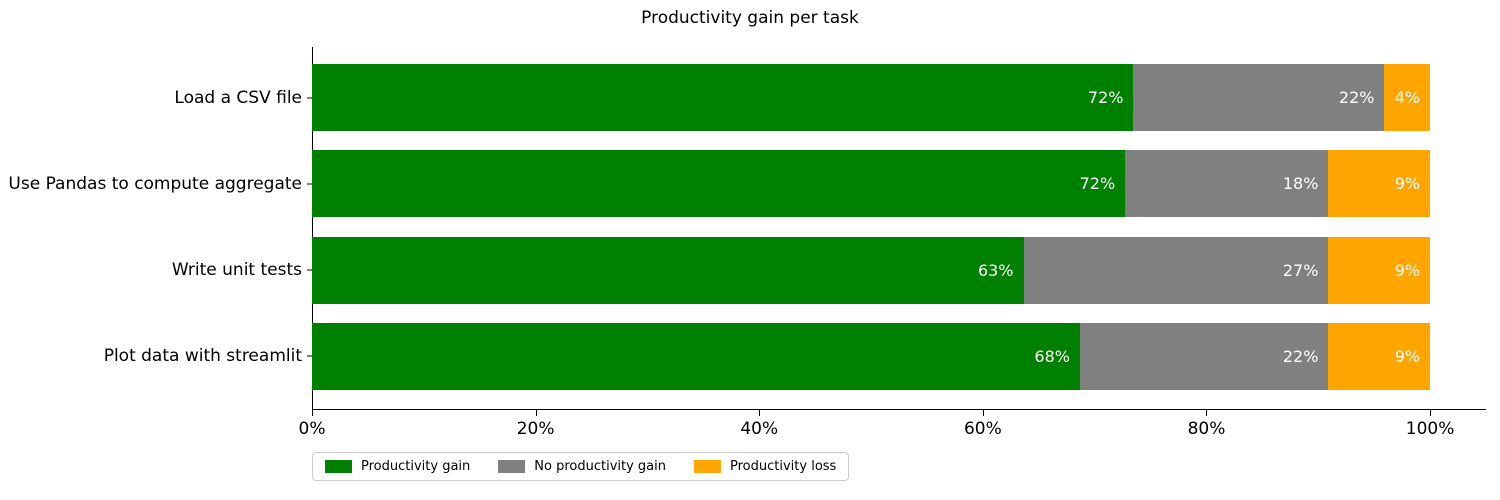 This screenshot has height=500, width=1500. What do you see at coordinates (236, 270) in the screenshot?
I see `category-label: Write unit tests` at bounding box center [236, 270].